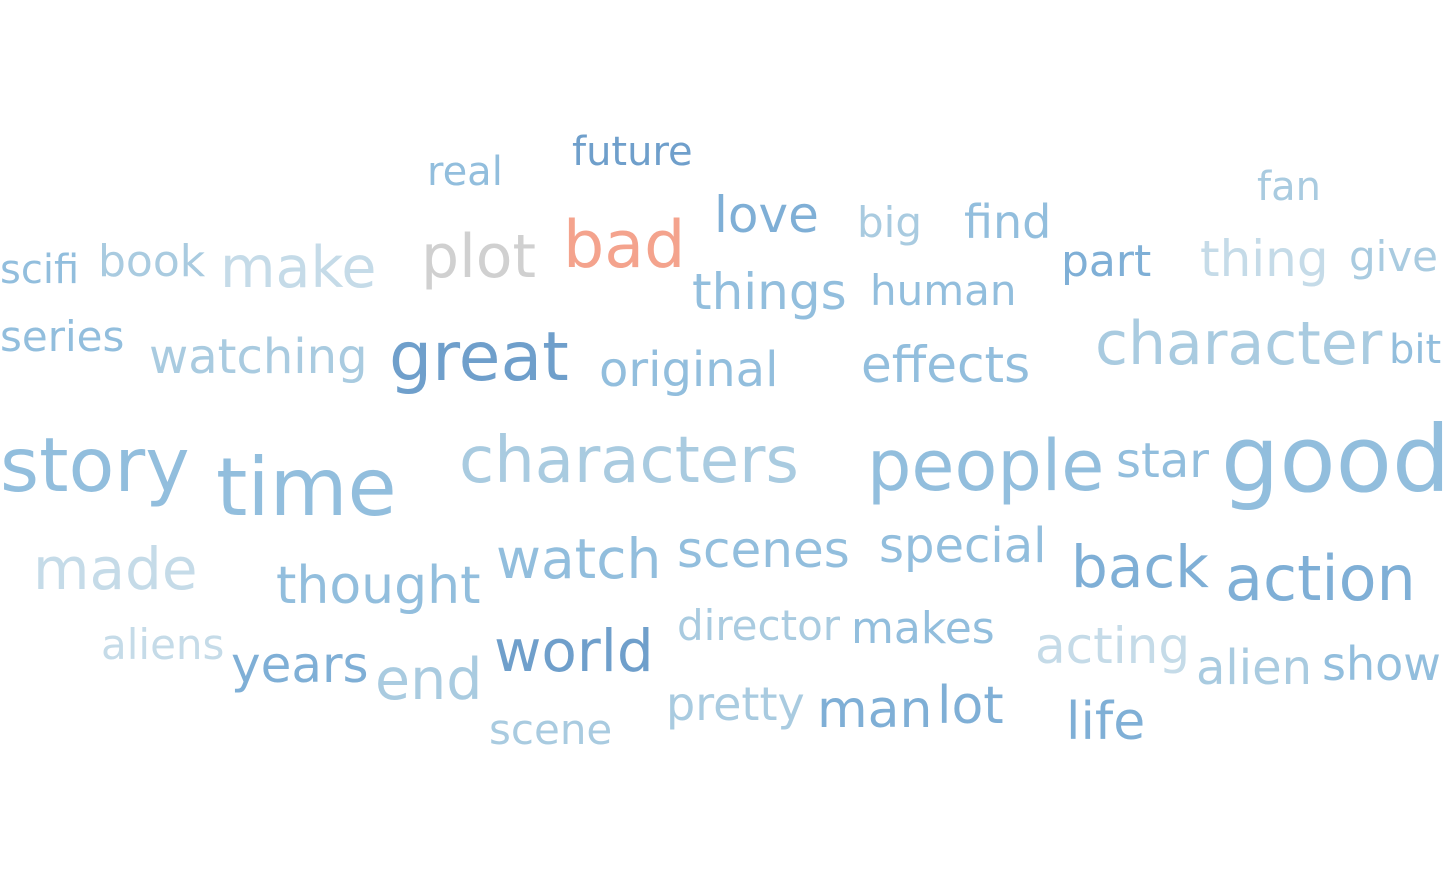  I want to click on word-make: make, so click(298, 267).